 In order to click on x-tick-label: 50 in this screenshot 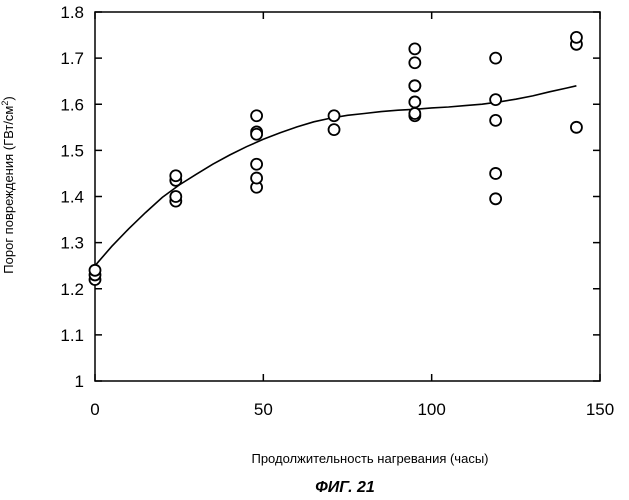, I will do `click(263, 409)`.